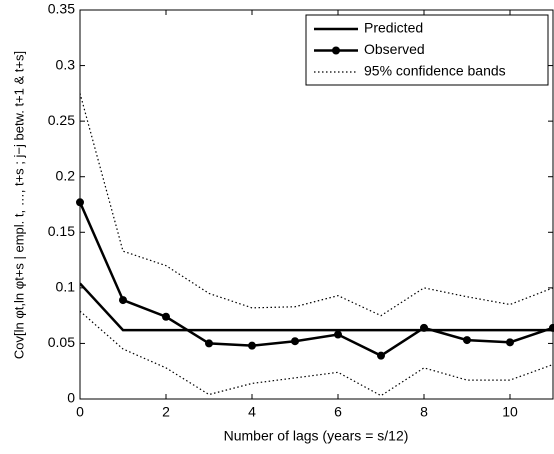 This screenshot has width=554, height=454. I want to click on legend-marker, so click(336, 50).